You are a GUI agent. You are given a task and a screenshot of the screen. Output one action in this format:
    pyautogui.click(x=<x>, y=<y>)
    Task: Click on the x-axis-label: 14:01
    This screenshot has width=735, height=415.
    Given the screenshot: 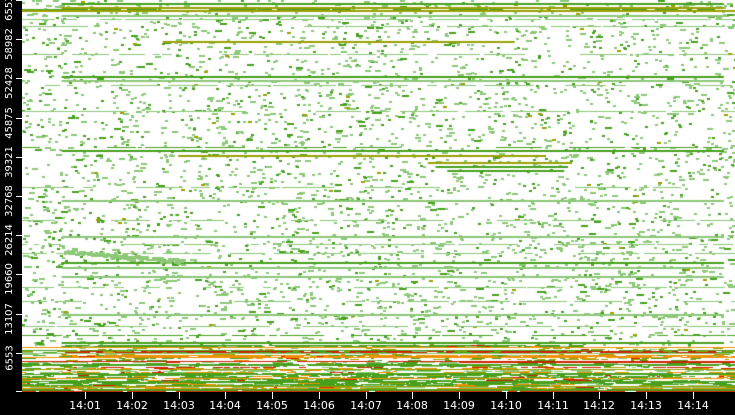 What is the action you would take?
    pyautogui.click(x=85, y=405)
    